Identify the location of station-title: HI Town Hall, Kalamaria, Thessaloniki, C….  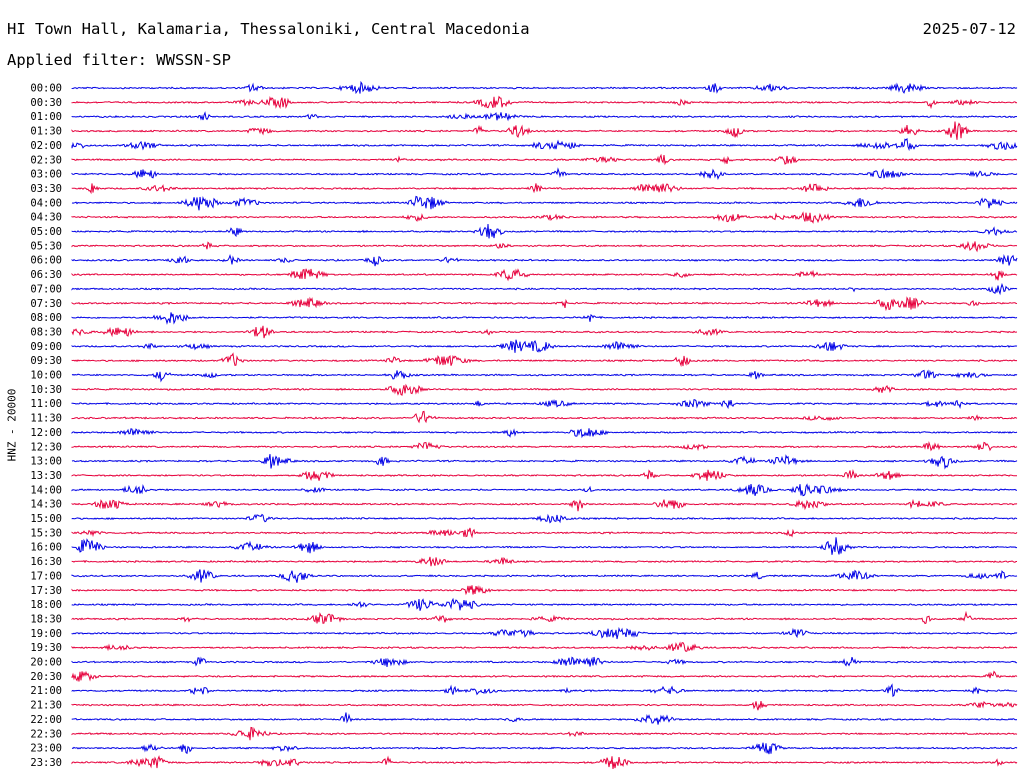
(268, 29).